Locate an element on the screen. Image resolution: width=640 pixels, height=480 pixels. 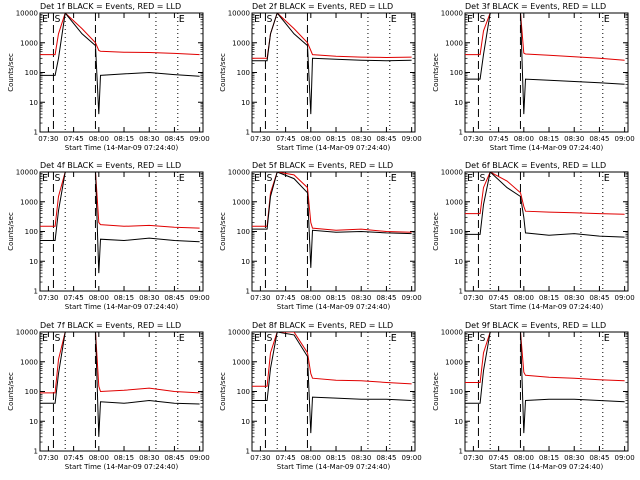
panel-title: Det 3f BLACK = Events, RED = LLD is located at coordinates (535, 6).